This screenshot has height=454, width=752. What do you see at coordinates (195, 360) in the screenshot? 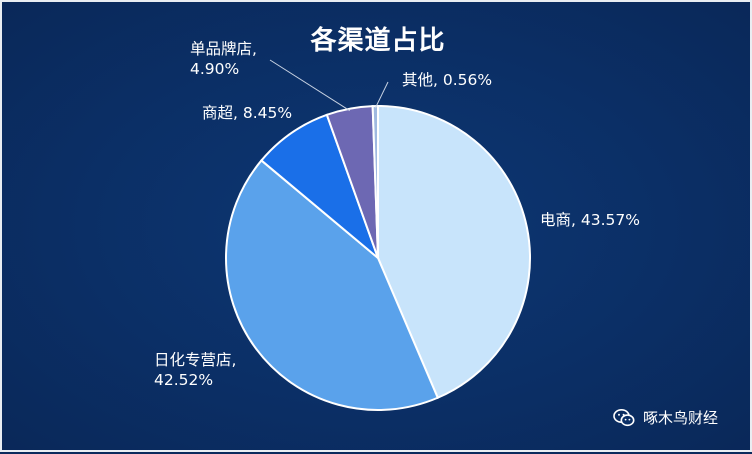
I see `slice-label-specialty-store-name: 日化专营店,` at bounding box center [195, 360].